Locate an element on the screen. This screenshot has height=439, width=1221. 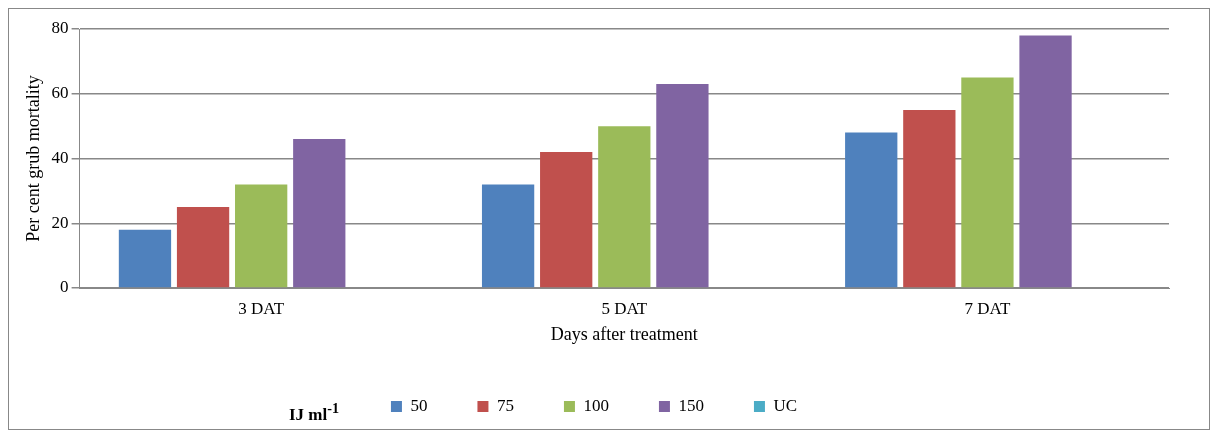
y-tick-label: 40 is located at coordinates (60, 157).